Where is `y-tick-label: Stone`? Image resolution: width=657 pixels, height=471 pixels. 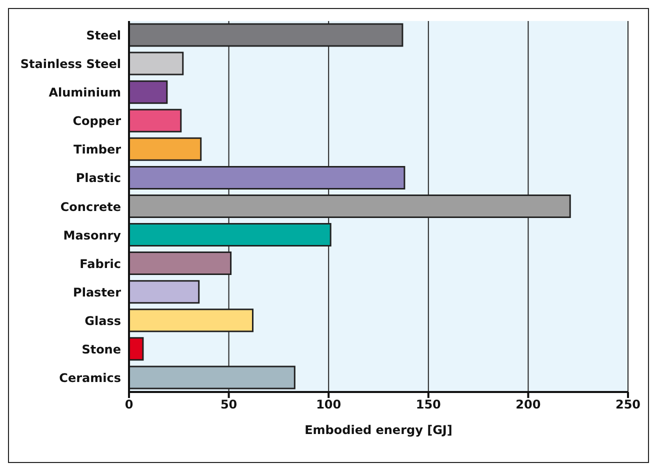
y-tick-label: Stone is located at coordinates (101, 349).